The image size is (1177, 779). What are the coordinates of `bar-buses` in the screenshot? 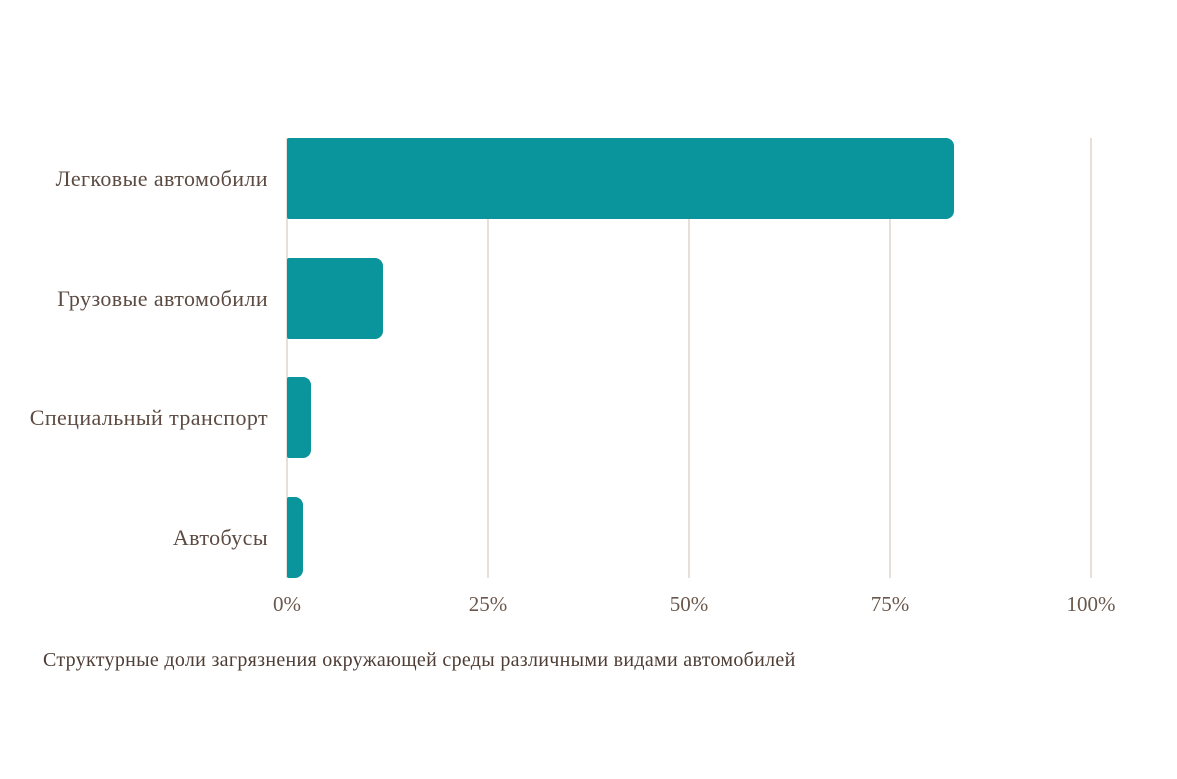 It's located at (295, 537).